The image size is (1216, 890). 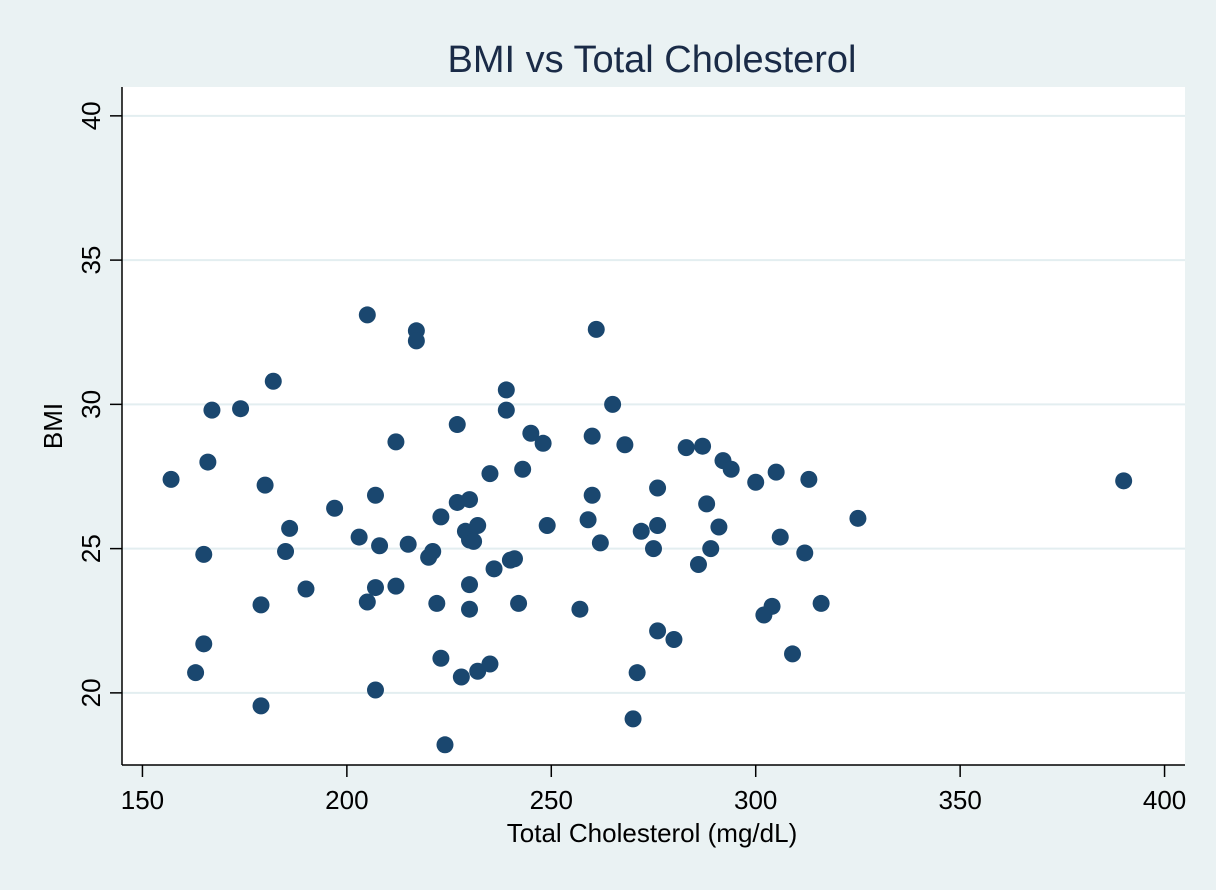 What do you see at coordinates (91, 548) in the screenshot?
I see `y-tick-label: 25` at bounding box center [91, 548].